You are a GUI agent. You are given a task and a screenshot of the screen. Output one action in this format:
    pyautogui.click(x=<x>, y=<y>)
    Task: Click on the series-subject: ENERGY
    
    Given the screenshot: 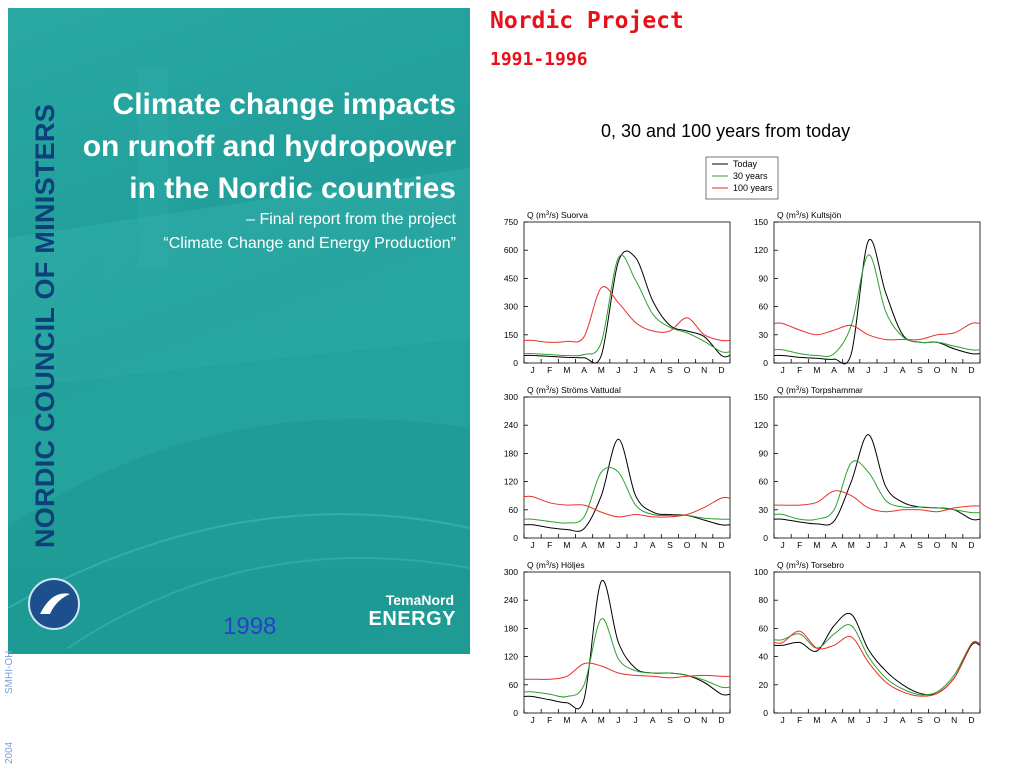 What is the action you would take?
    pyautogui.click(x=412, y=619)
    